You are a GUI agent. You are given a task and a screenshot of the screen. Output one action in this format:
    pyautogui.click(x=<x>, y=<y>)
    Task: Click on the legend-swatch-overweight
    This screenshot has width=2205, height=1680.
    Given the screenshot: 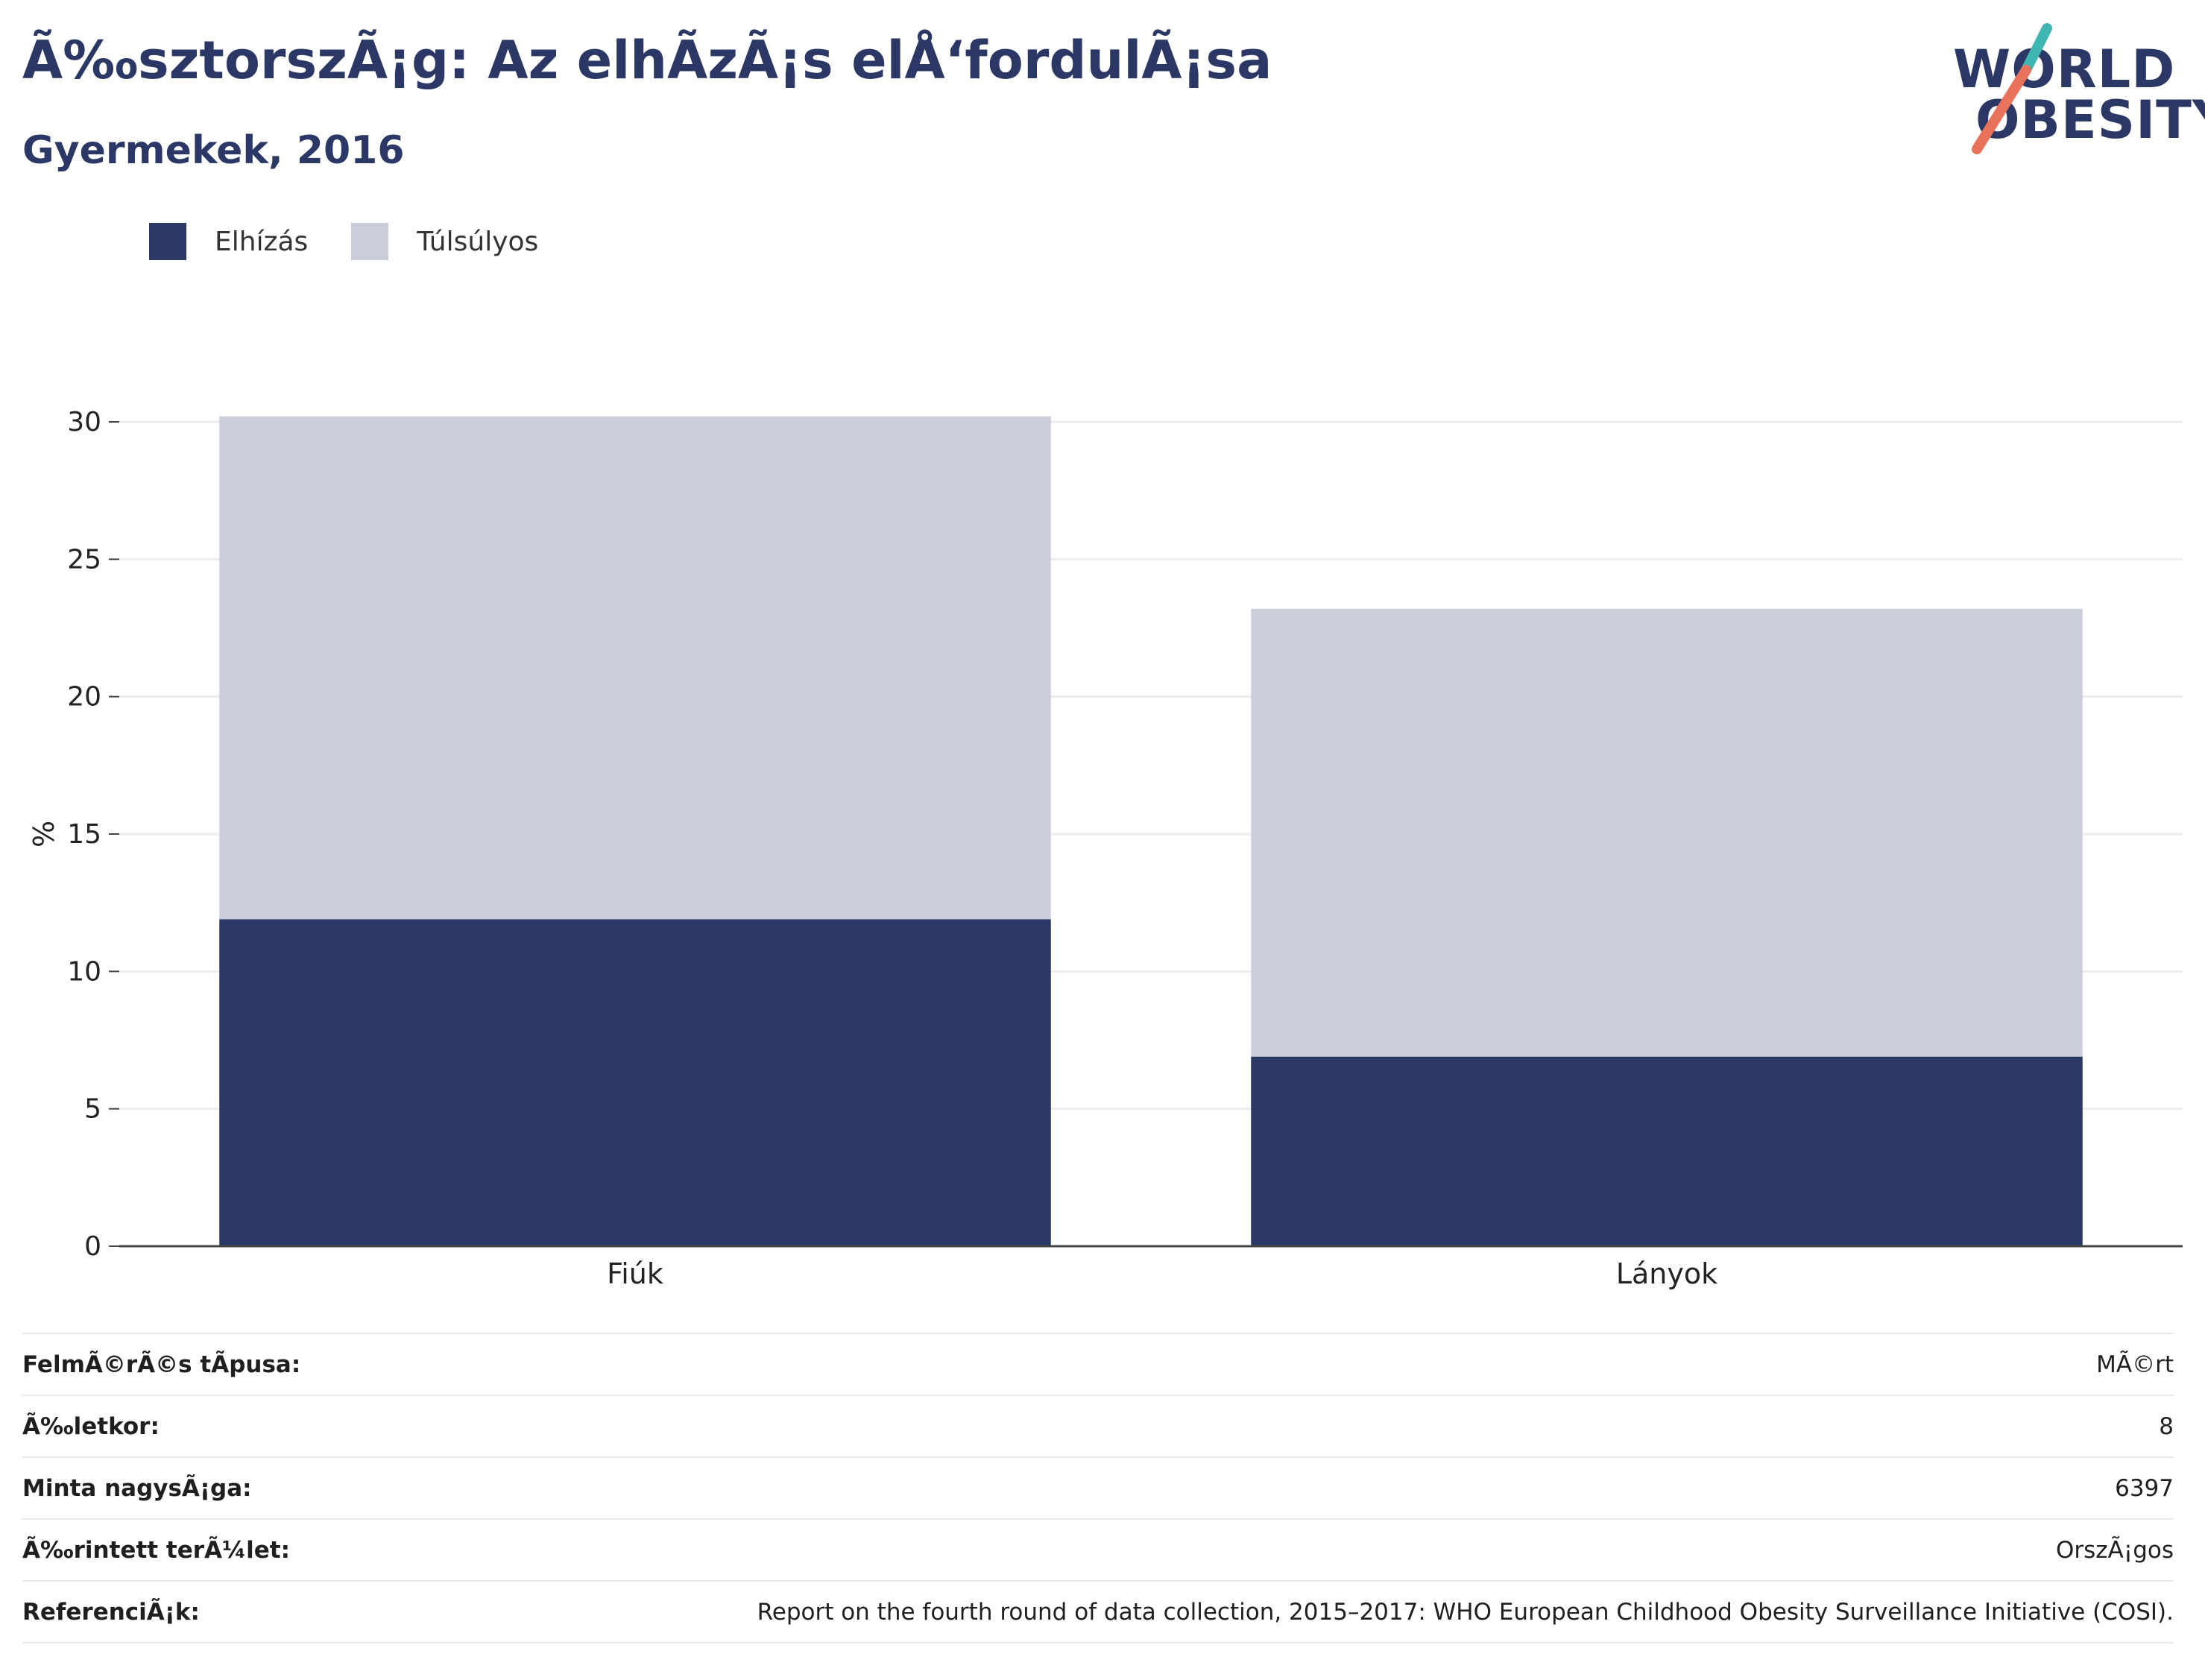 What is the action you would take?
    pyautogui.click(x=370, y=241)
    